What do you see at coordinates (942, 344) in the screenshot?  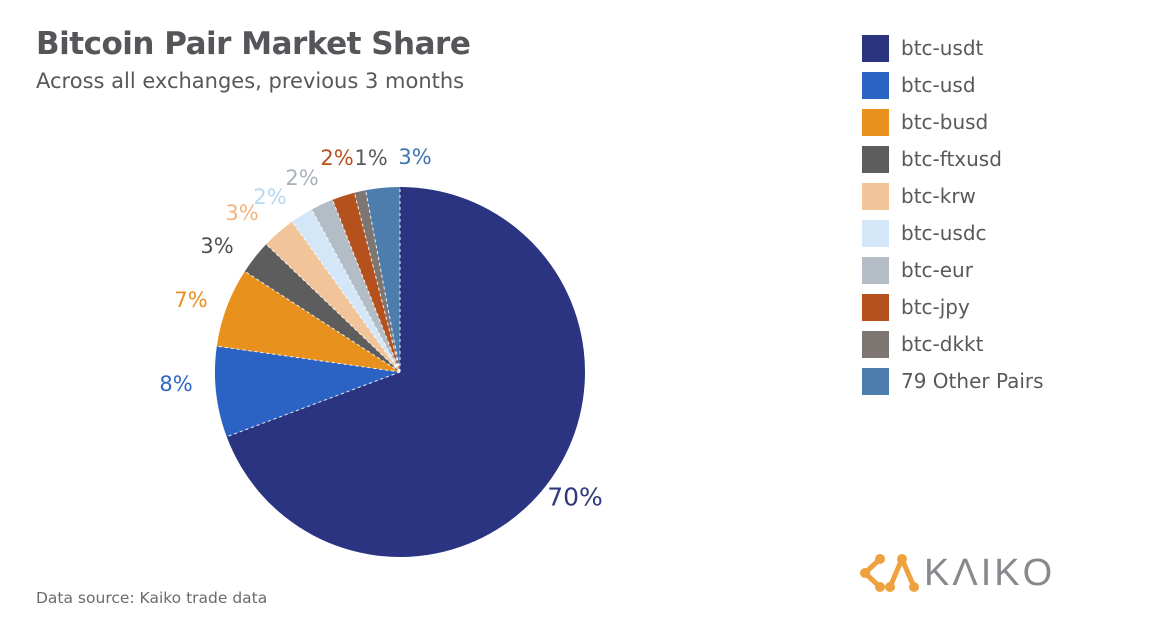 I see `legend-label: btc-dkkt` at bounding box center [942, 344].